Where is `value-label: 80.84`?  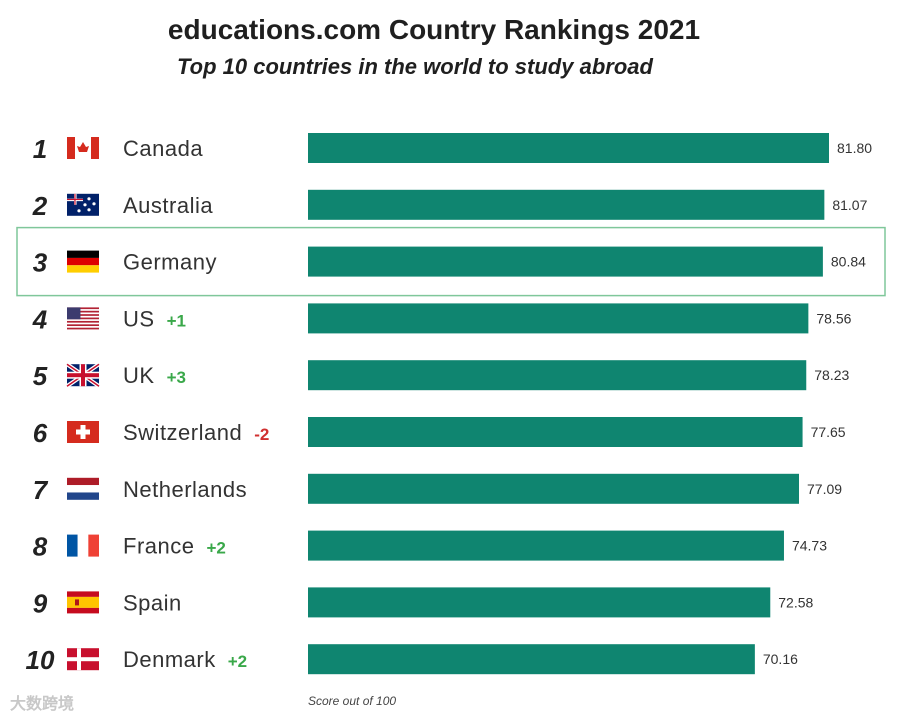 value-label: 80.84 is located at coordinates (848, 262).